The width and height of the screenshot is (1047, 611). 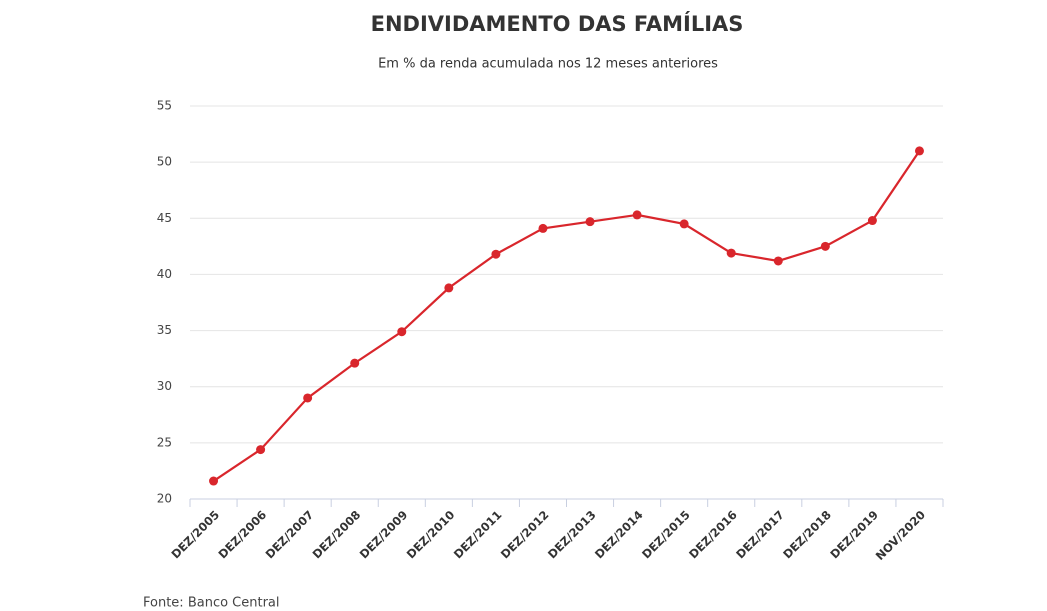 What do you see at coordinates (164, 442) in the screenshot?
I see `y-tick-label: 25` at bounding box center [164, 442].